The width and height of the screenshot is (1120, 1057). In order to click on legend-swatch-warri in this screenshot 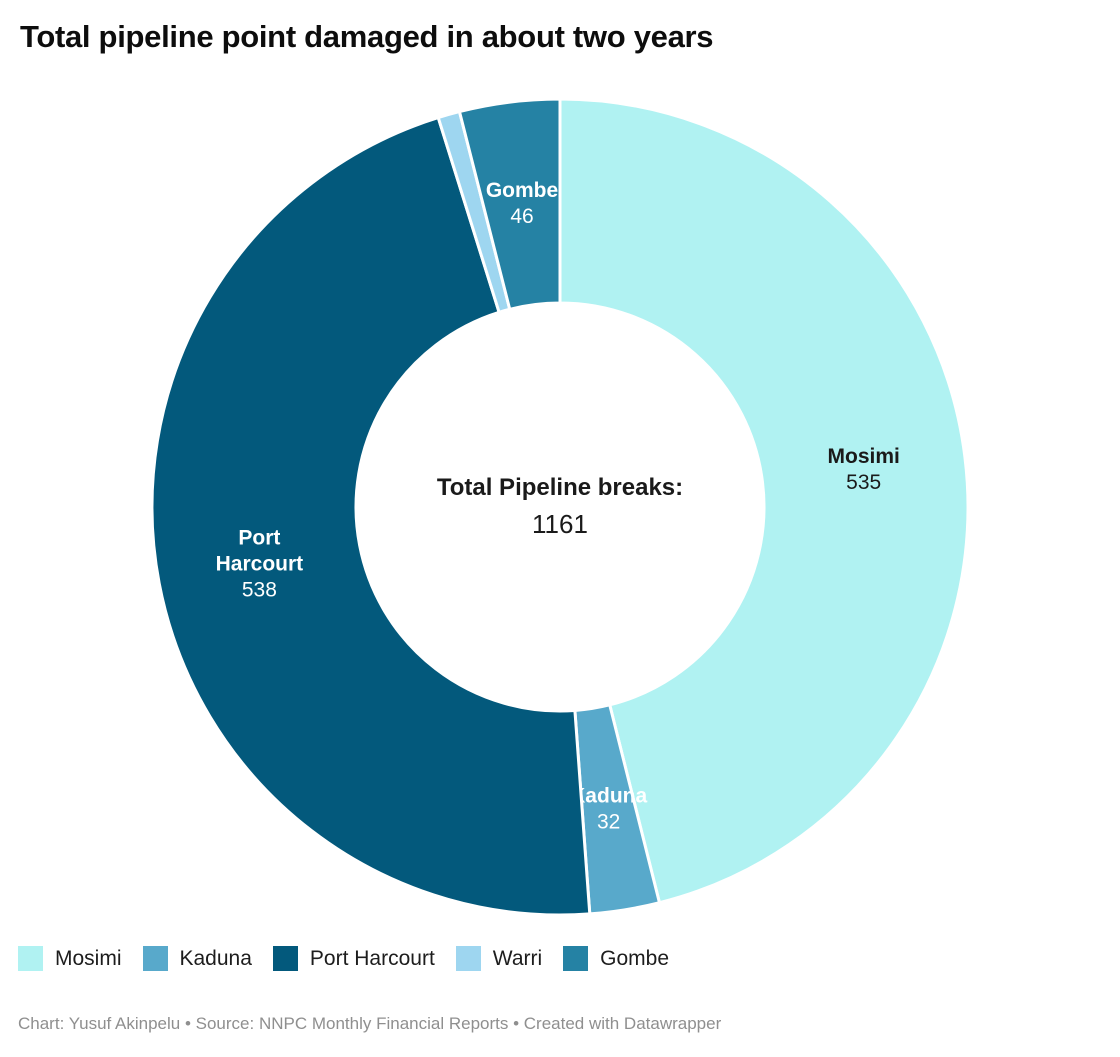, I will do `click(468, 958)`.